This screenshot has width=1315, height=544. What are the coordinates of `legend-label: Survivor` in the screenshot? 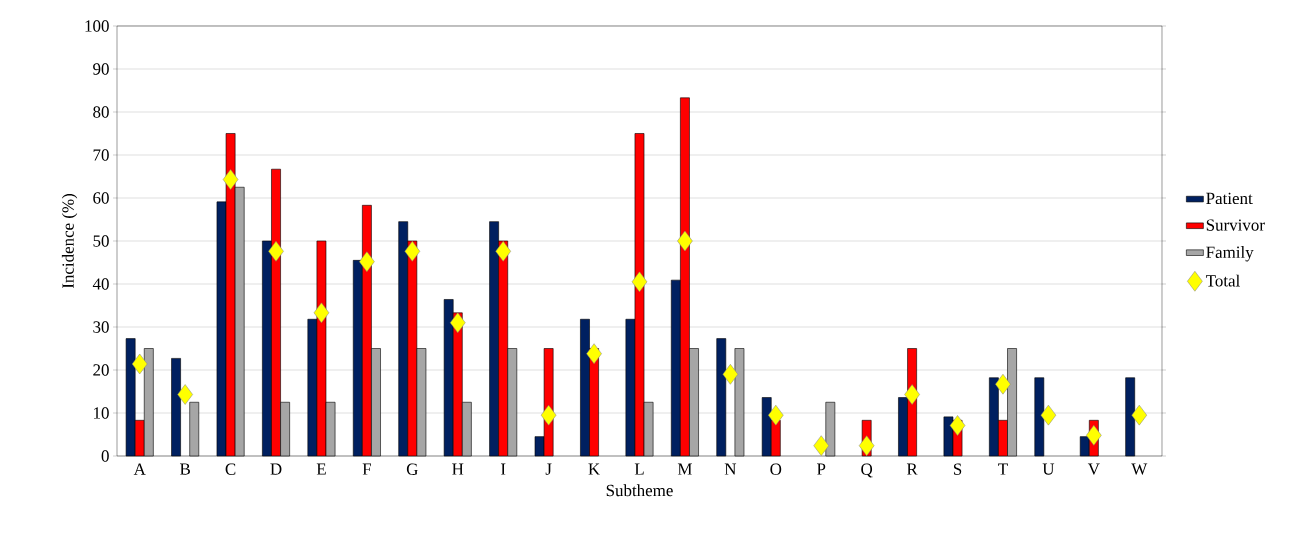 It's located at (1235, 225).